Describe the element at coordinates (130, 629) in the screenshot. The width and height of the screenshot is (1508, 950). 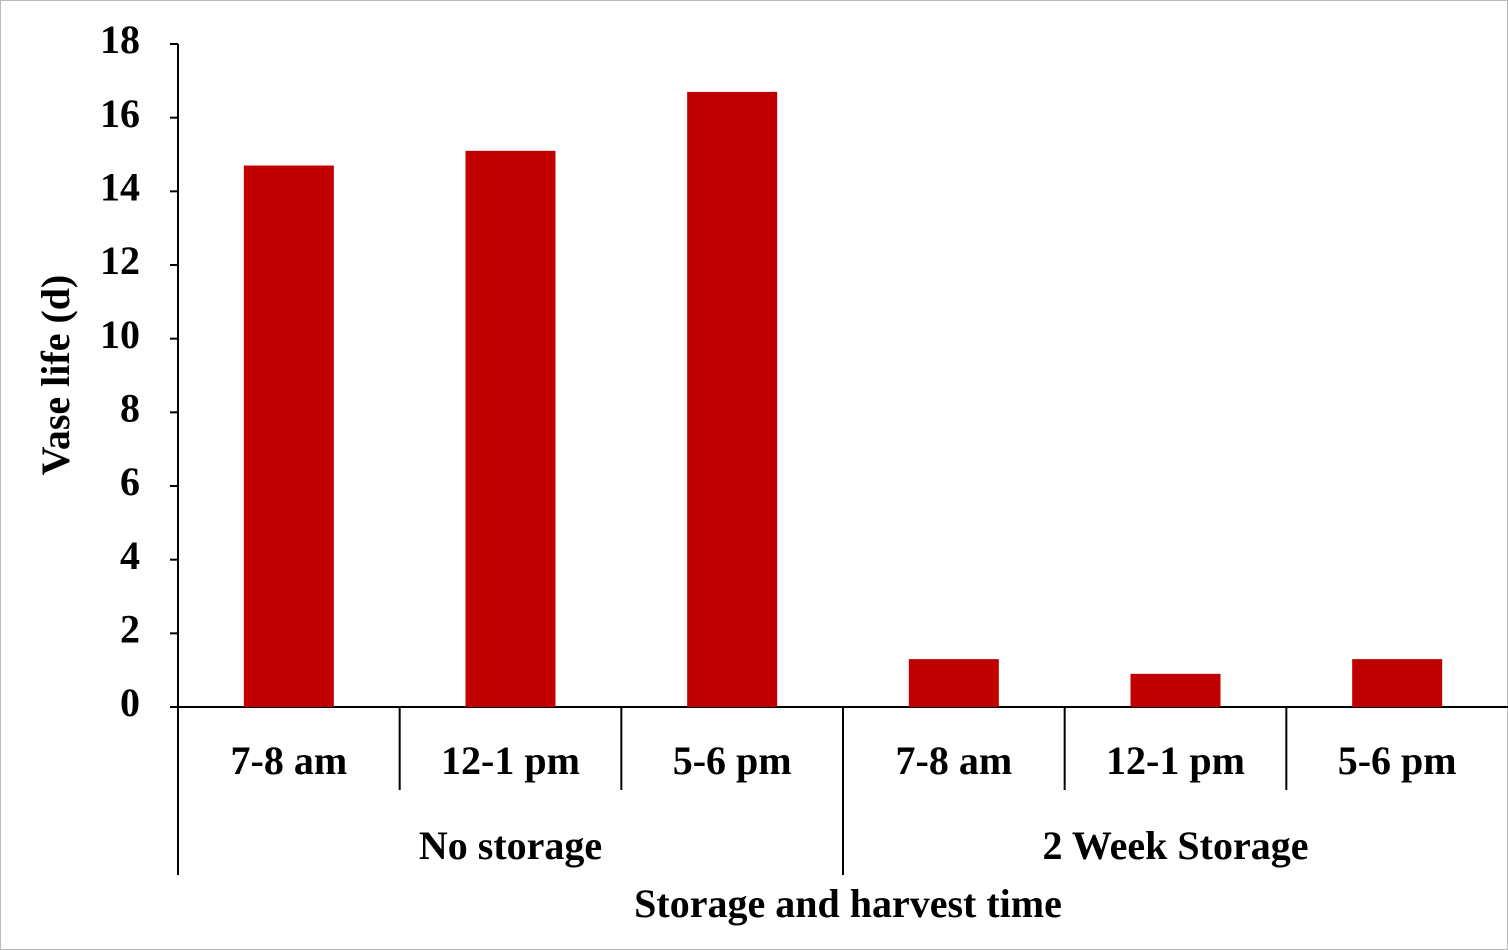
I see `y-tick-label: 2` at that location.